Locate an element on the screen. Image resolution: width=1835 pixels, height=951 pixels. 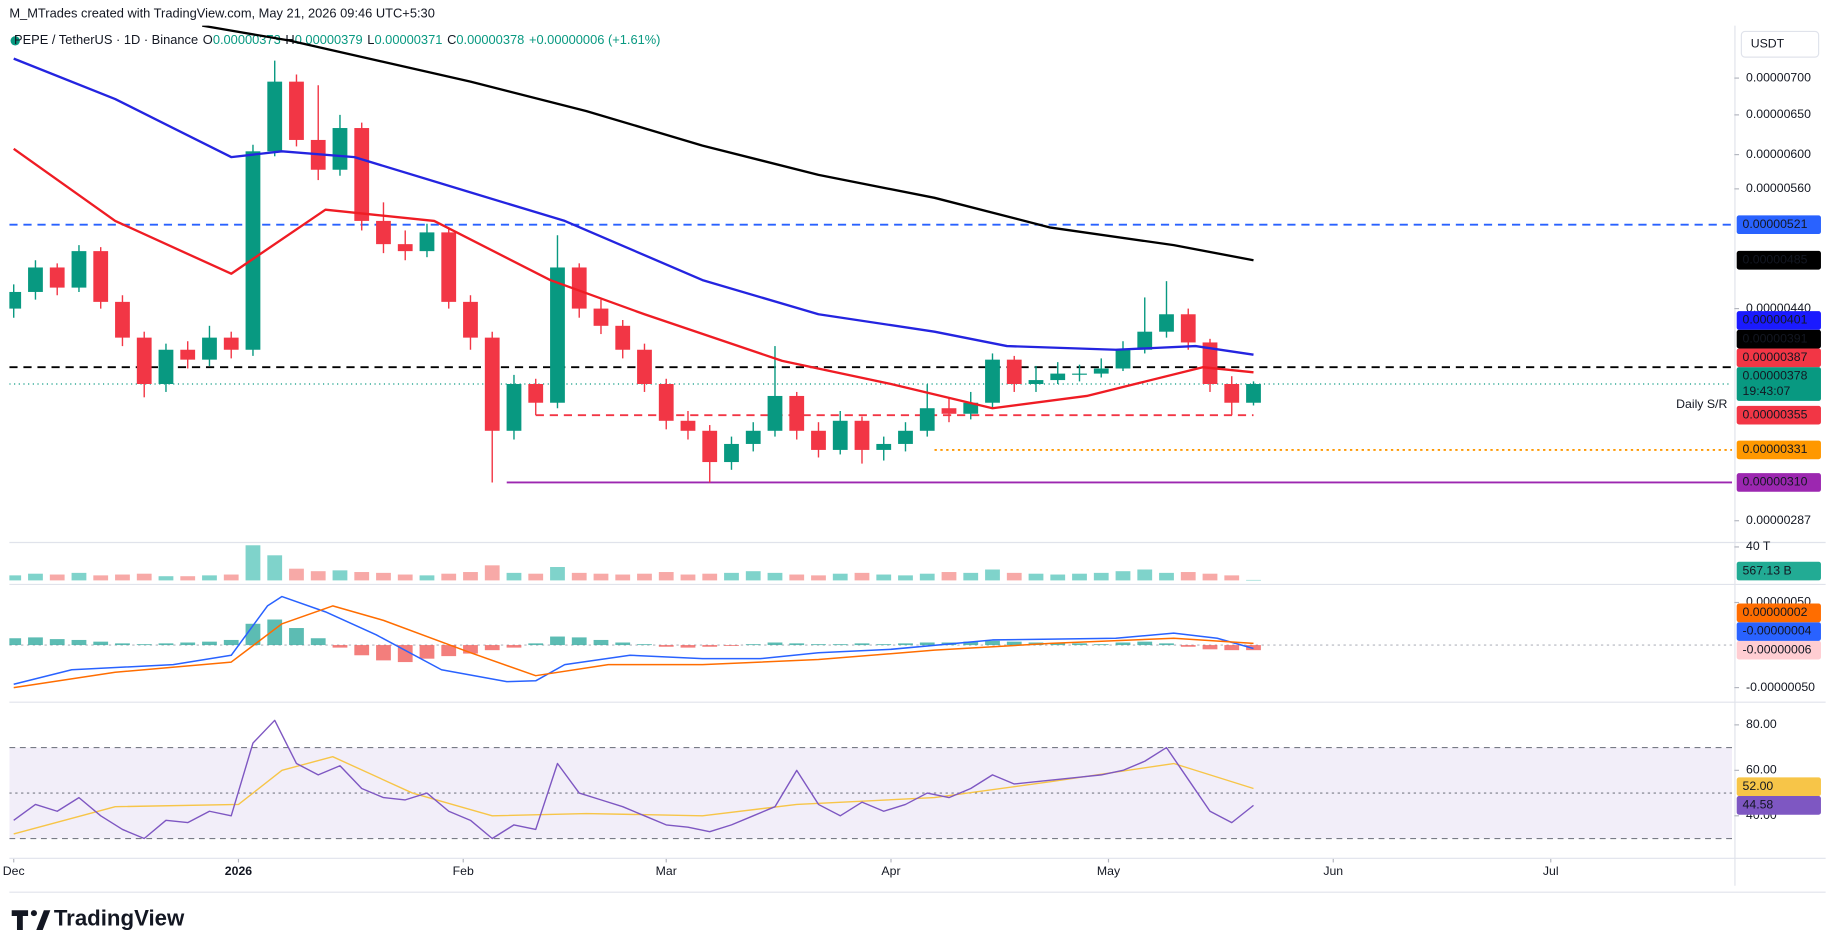
y-tick-label: 0.00000650 is located at coordinates (1778, 114).